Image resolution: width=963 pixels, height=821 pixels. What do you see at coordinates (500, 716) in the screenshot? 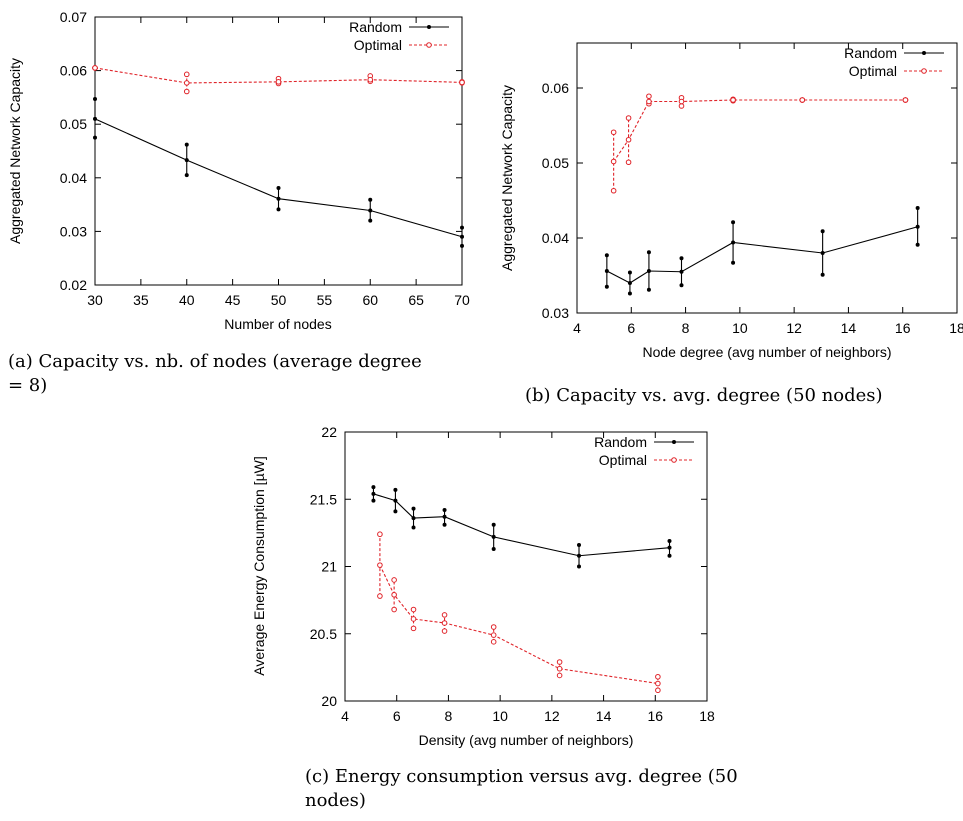
I see `x-tick-label: 10` at bounding box center [500, 716].